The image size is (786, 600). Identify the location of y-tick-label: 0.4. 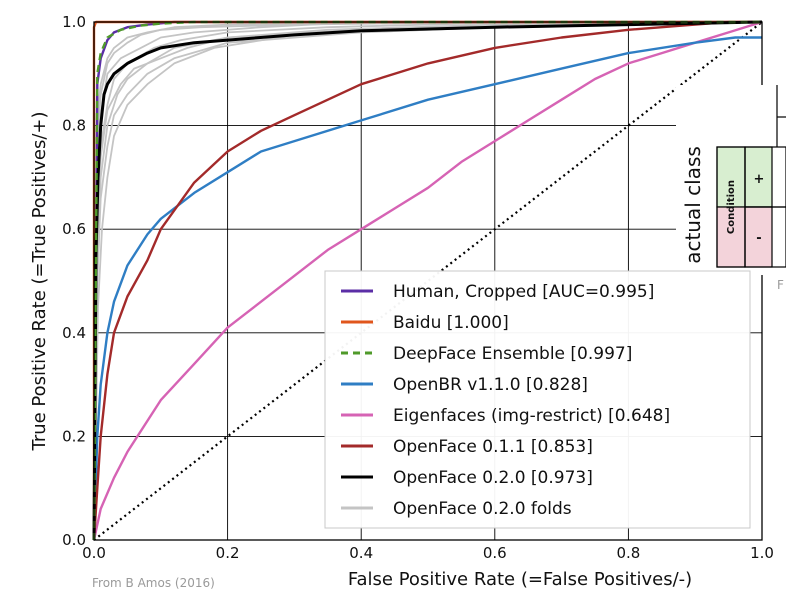
(74, 333).